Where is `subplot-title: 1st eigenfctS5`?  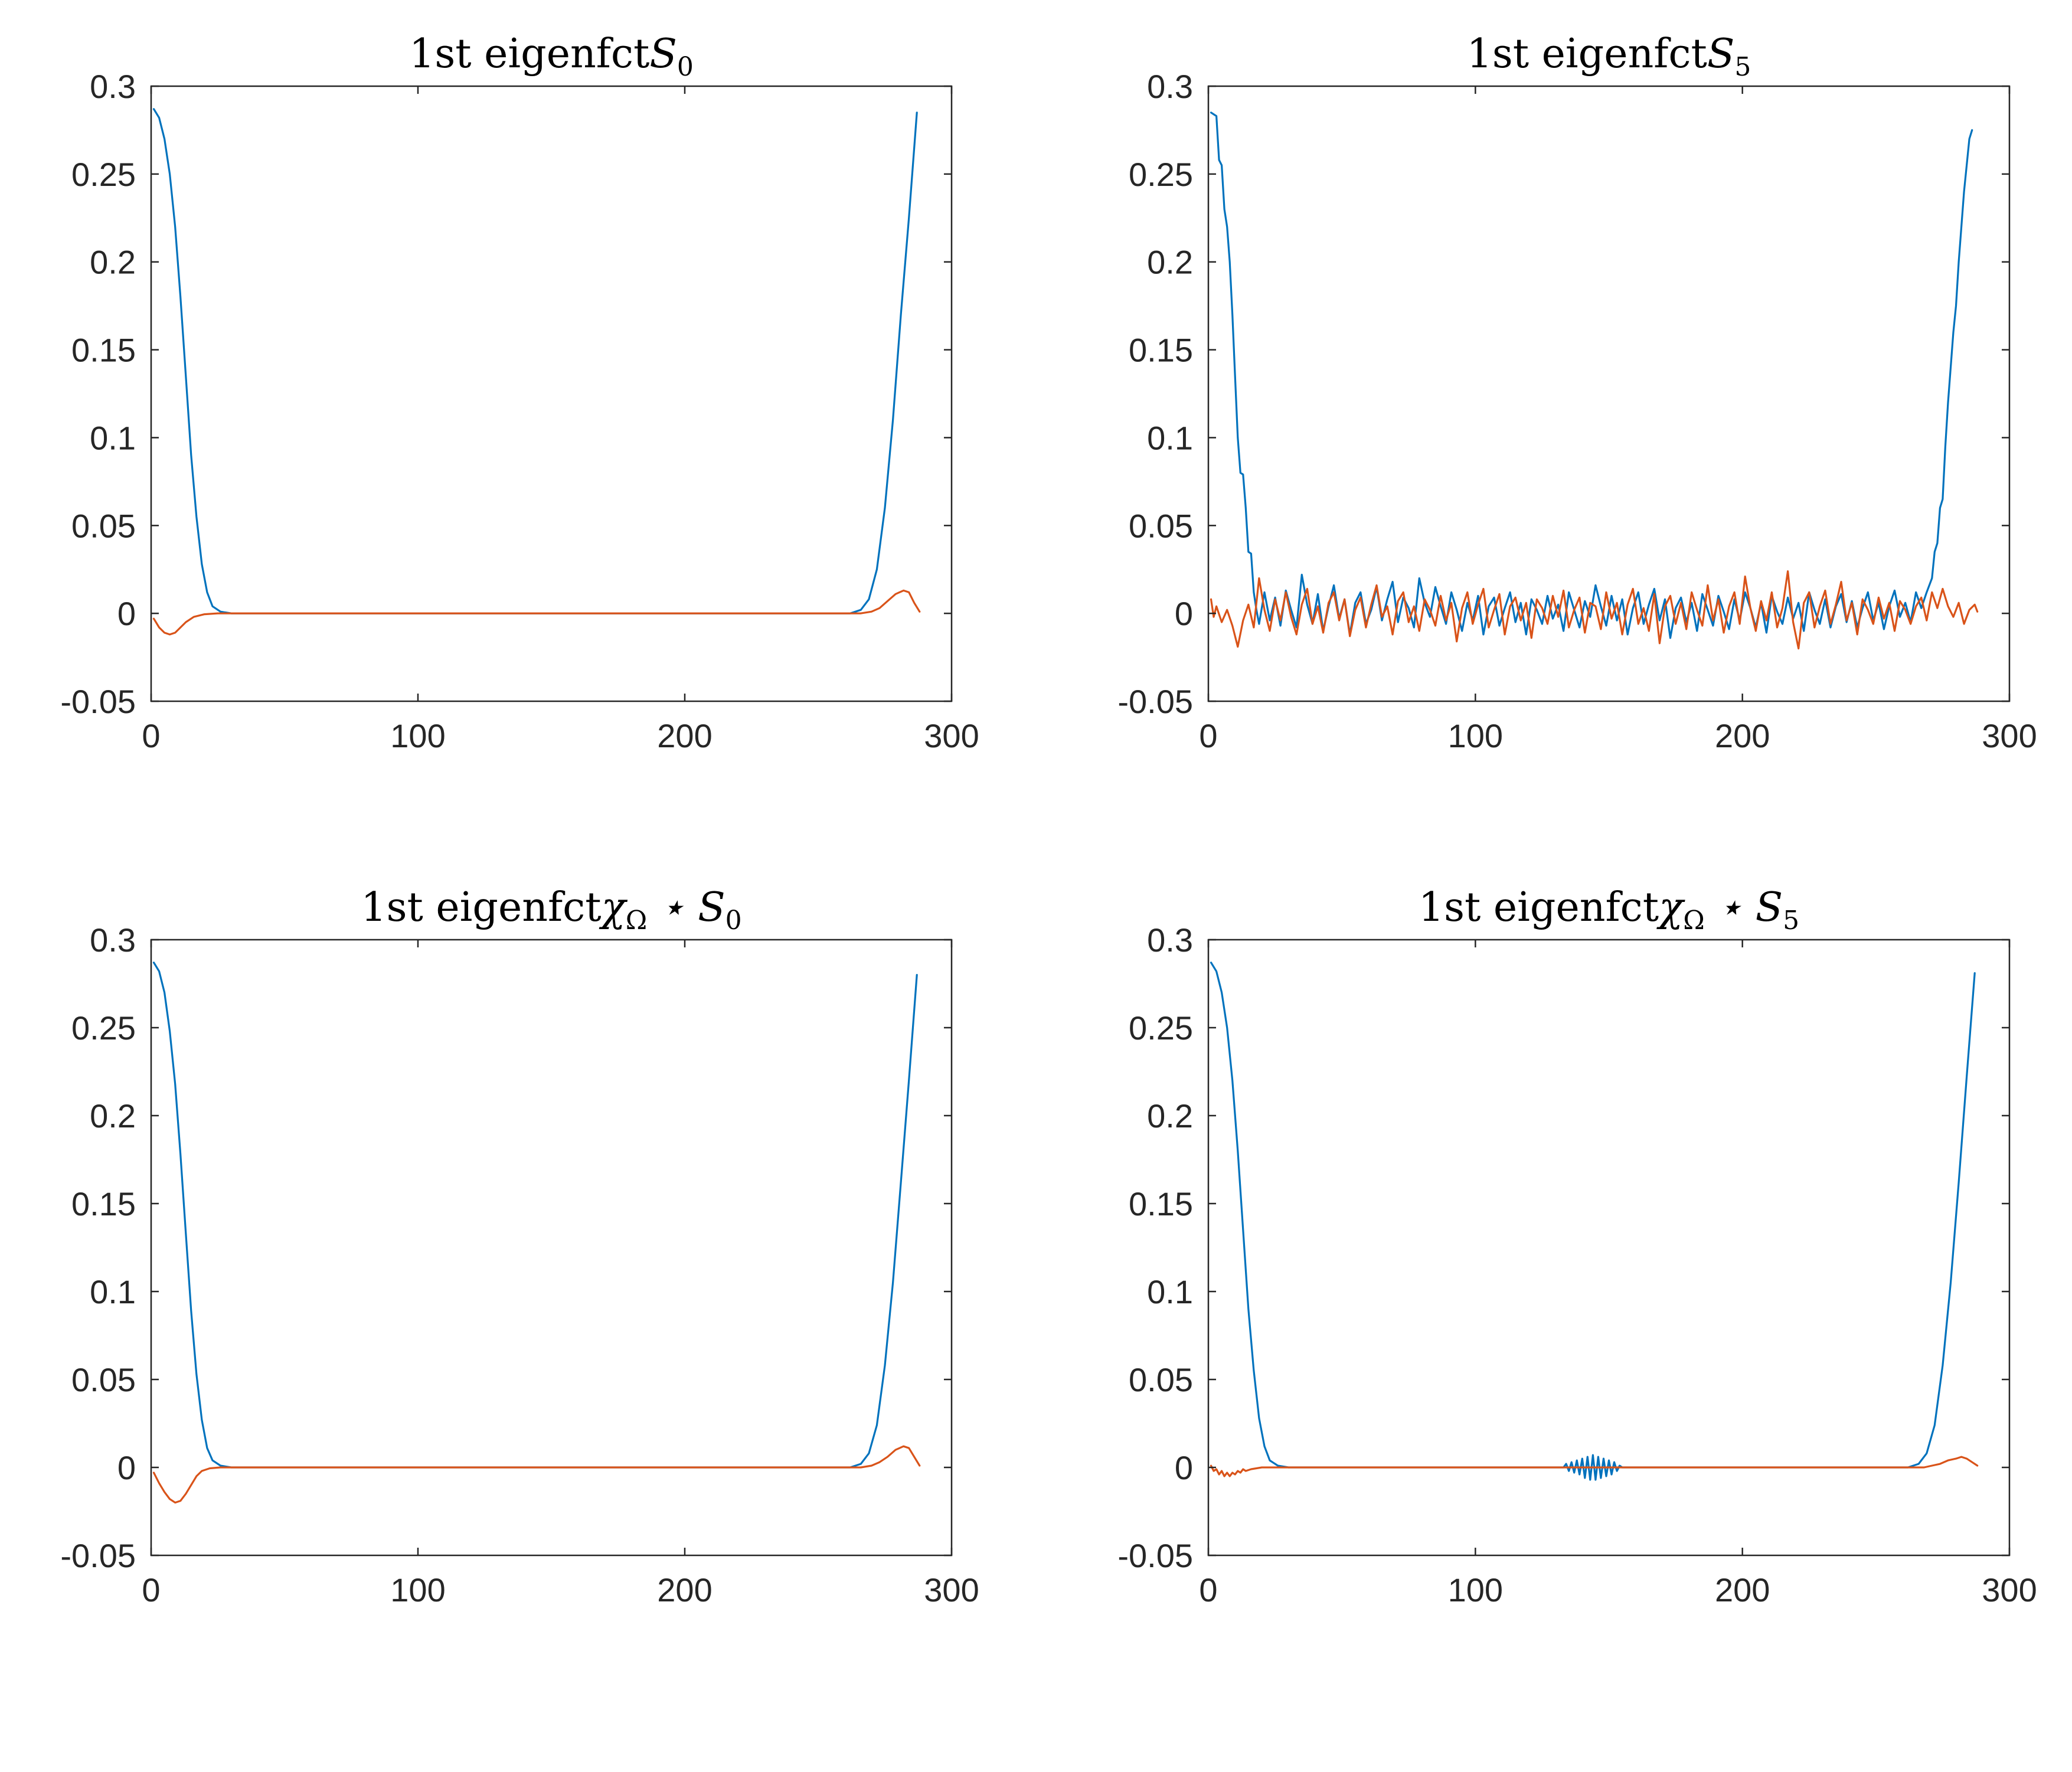
subplot-title: 1st eigenfctS5 is located at coordinates (1609, 56).